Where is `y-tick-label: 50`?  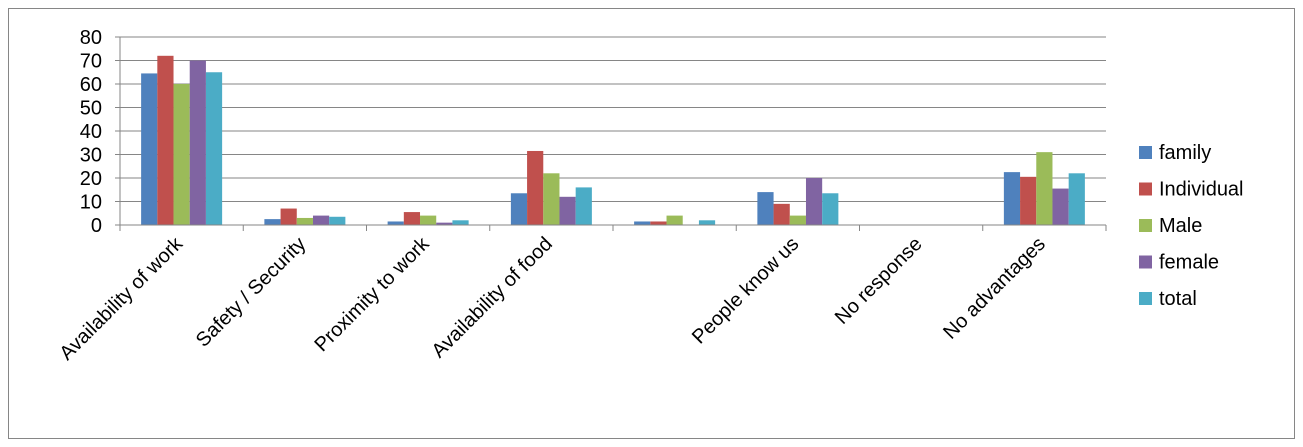
y-tick-label: 50 is located at coordinates (91, 109).